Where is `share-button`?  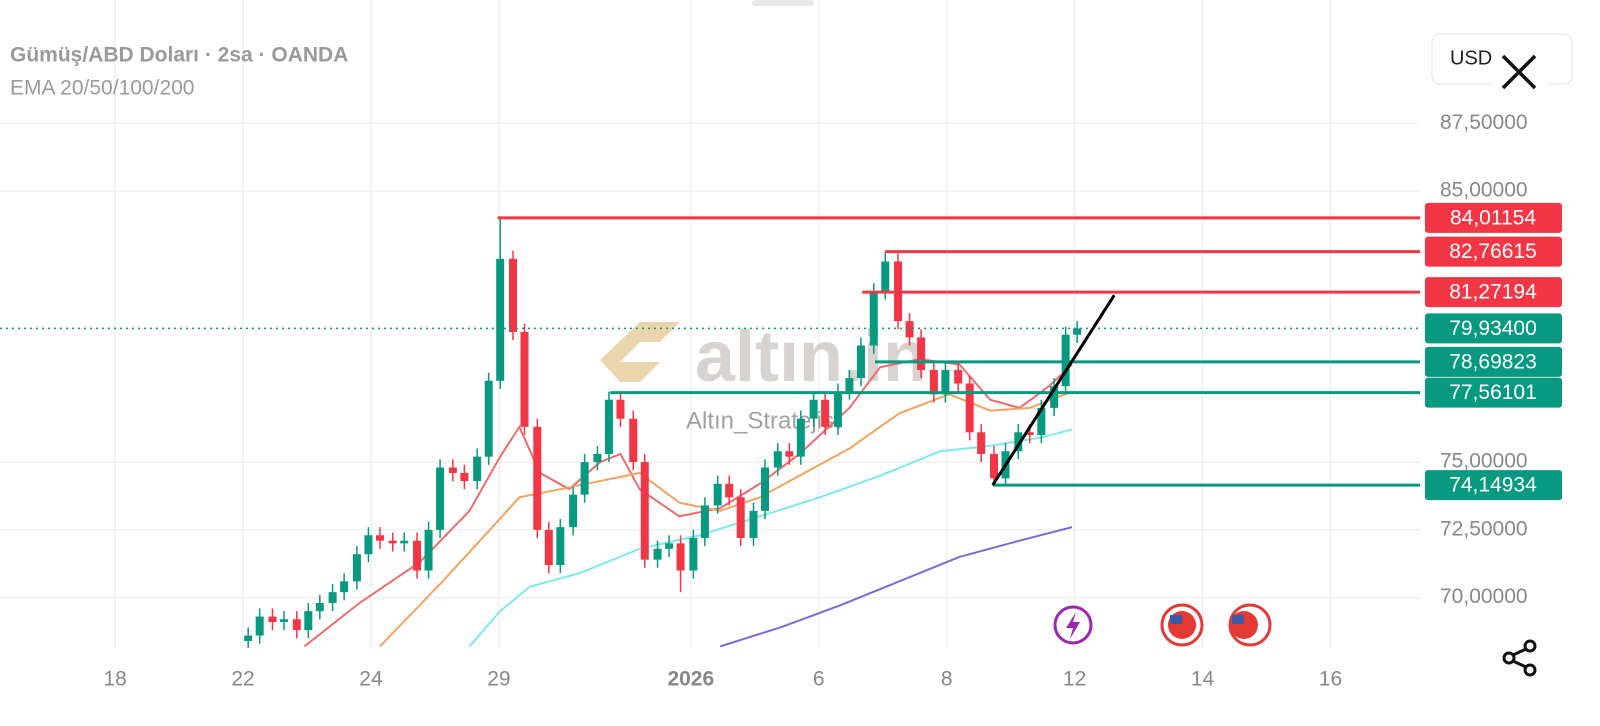
share-button is located at coordinates (1519, 658).